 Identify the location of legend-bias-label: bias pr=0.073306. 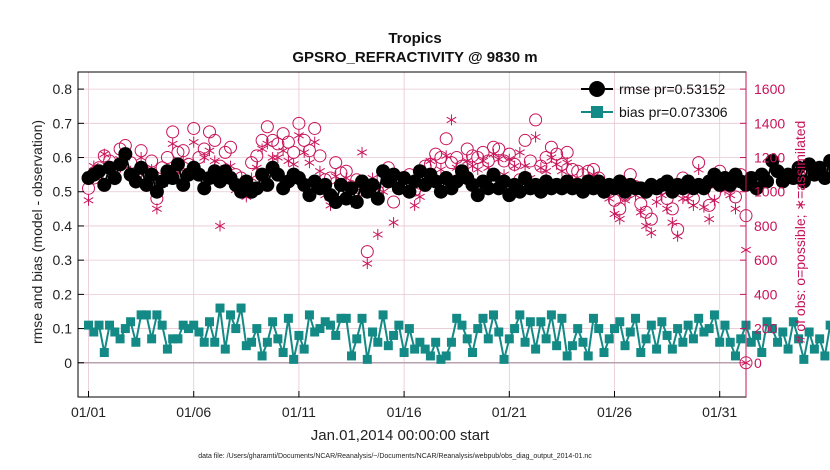
(673, 112).